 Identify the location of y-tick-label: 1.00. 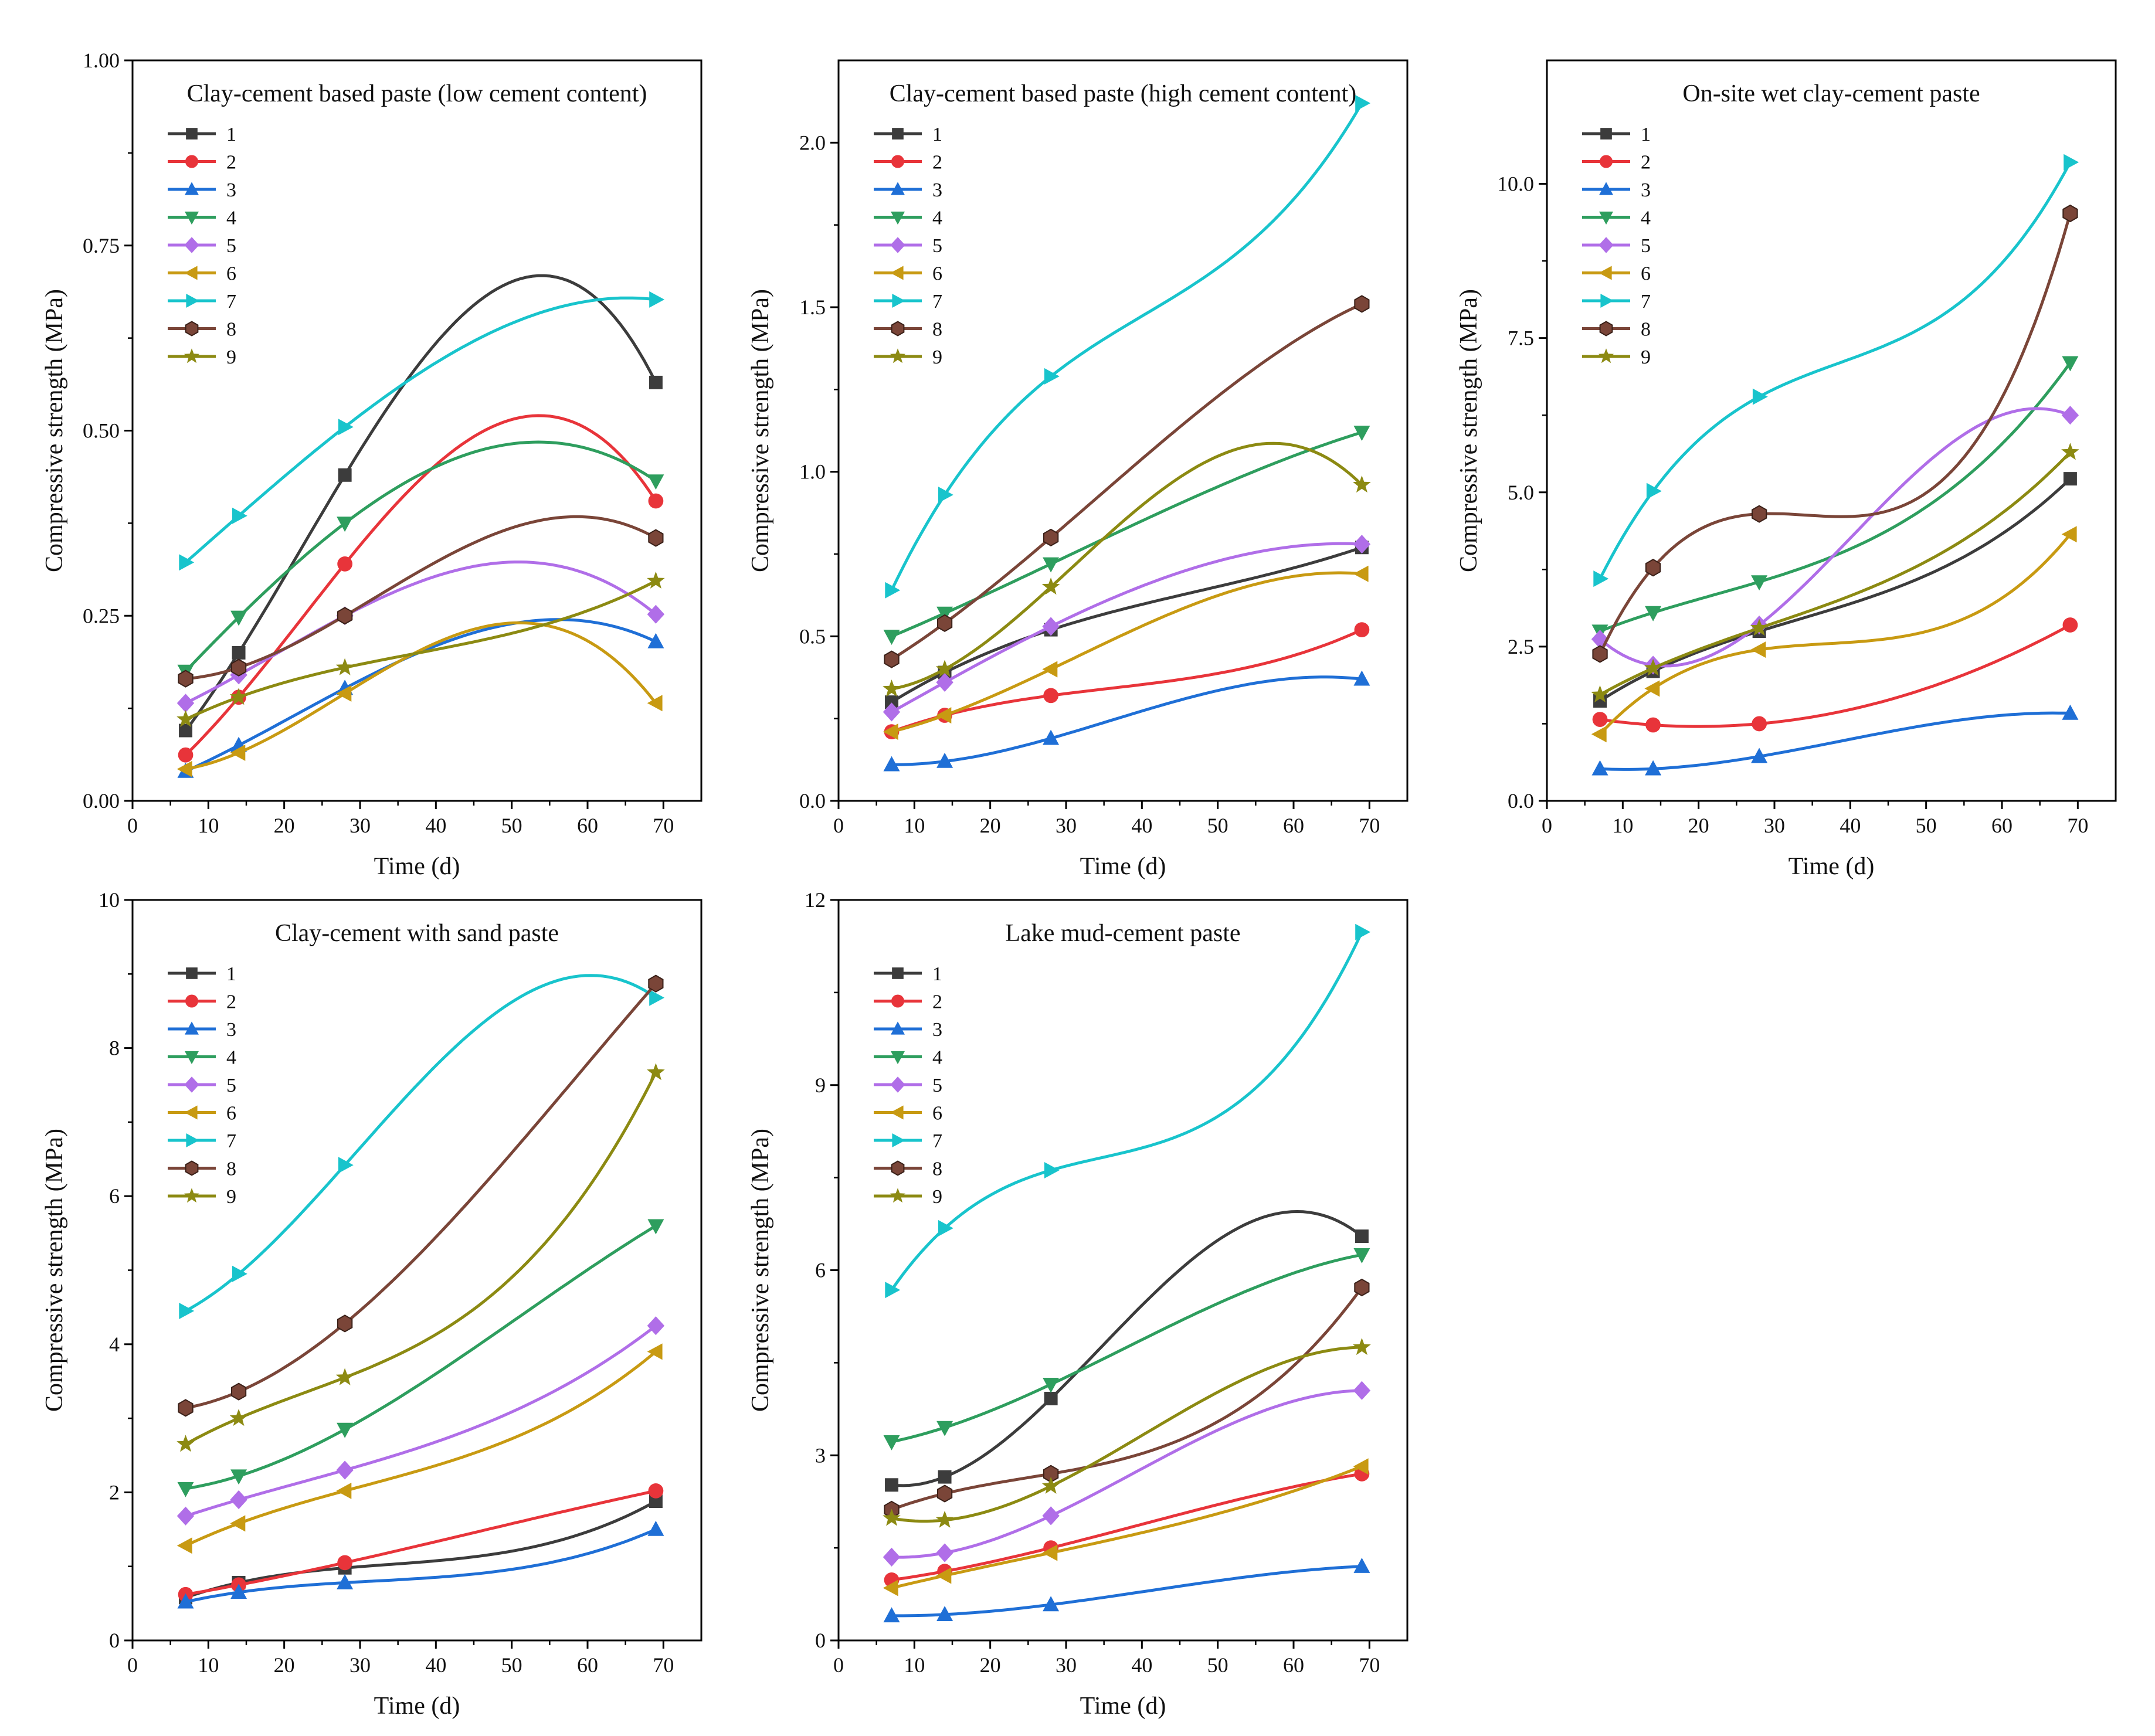
(101, 60).